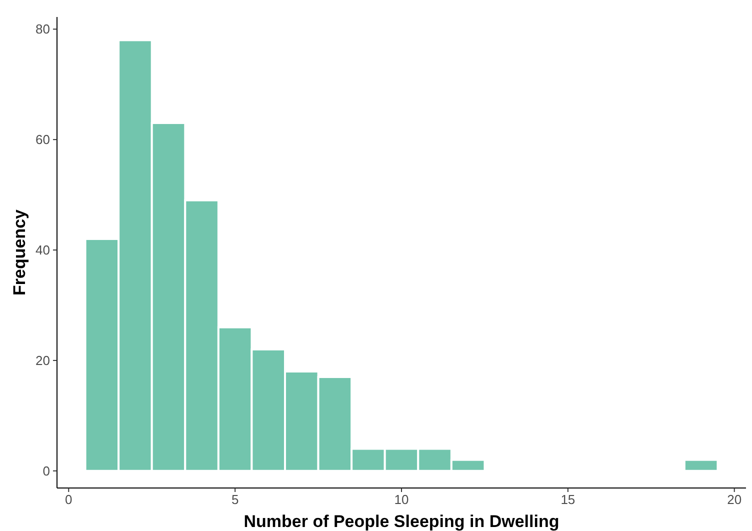  Describe the element at coordinates (43, 360) in the screenshot. I see `y-tick-label: 20` at that location.